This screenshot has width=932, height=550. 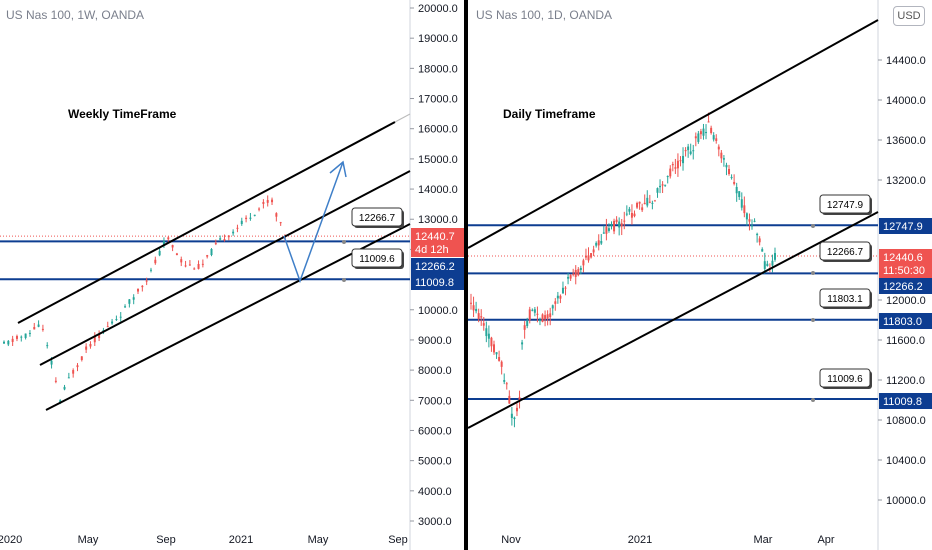 I want to click on y-axis-tick-label: 19000.0, so click(x=438, y=39).